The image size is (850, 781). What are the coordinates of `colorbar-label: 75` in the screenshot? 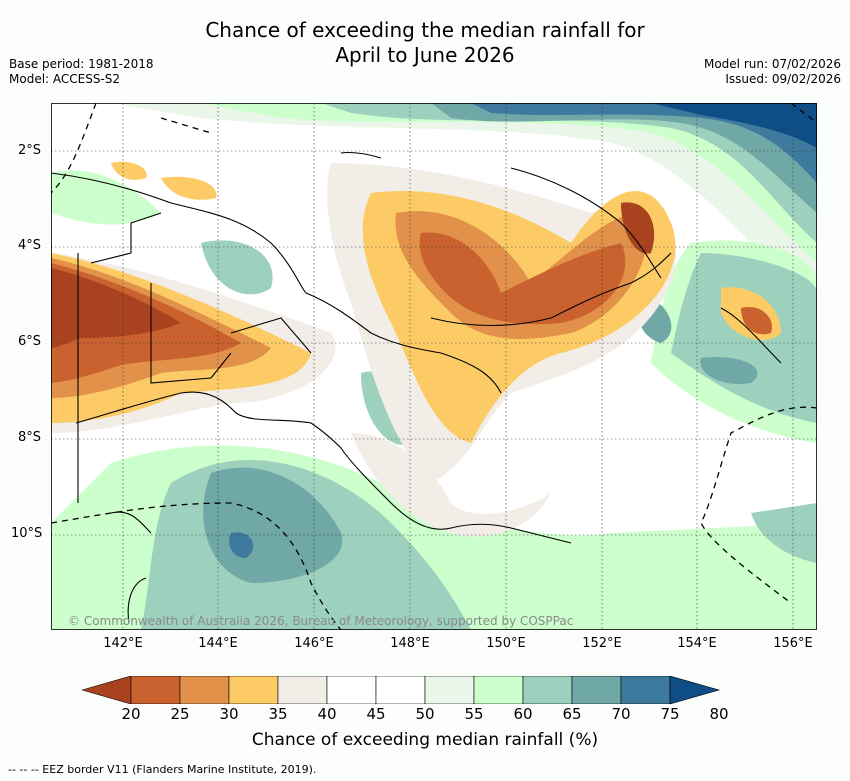 It's located at (670, 714).